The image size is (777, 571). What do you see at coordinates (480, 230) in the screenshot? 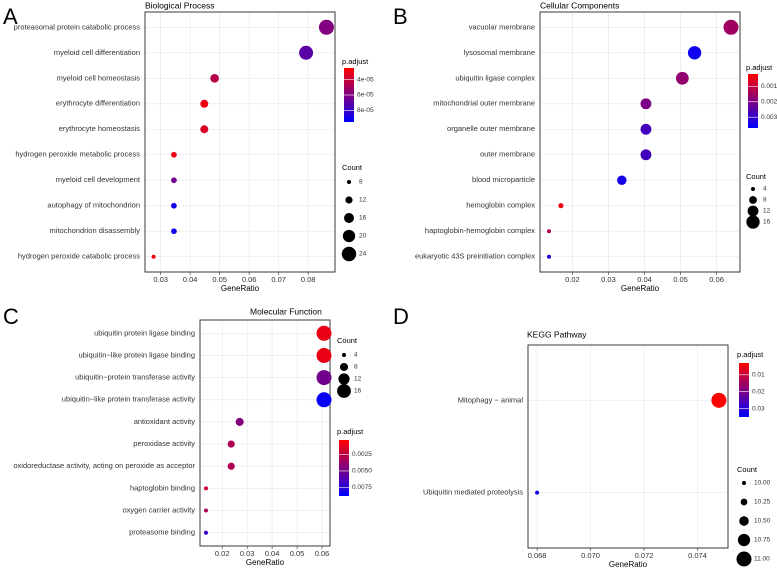
I see `category-label: haptoglobin-hemoglobin complex` at bounding box center [480, 230].